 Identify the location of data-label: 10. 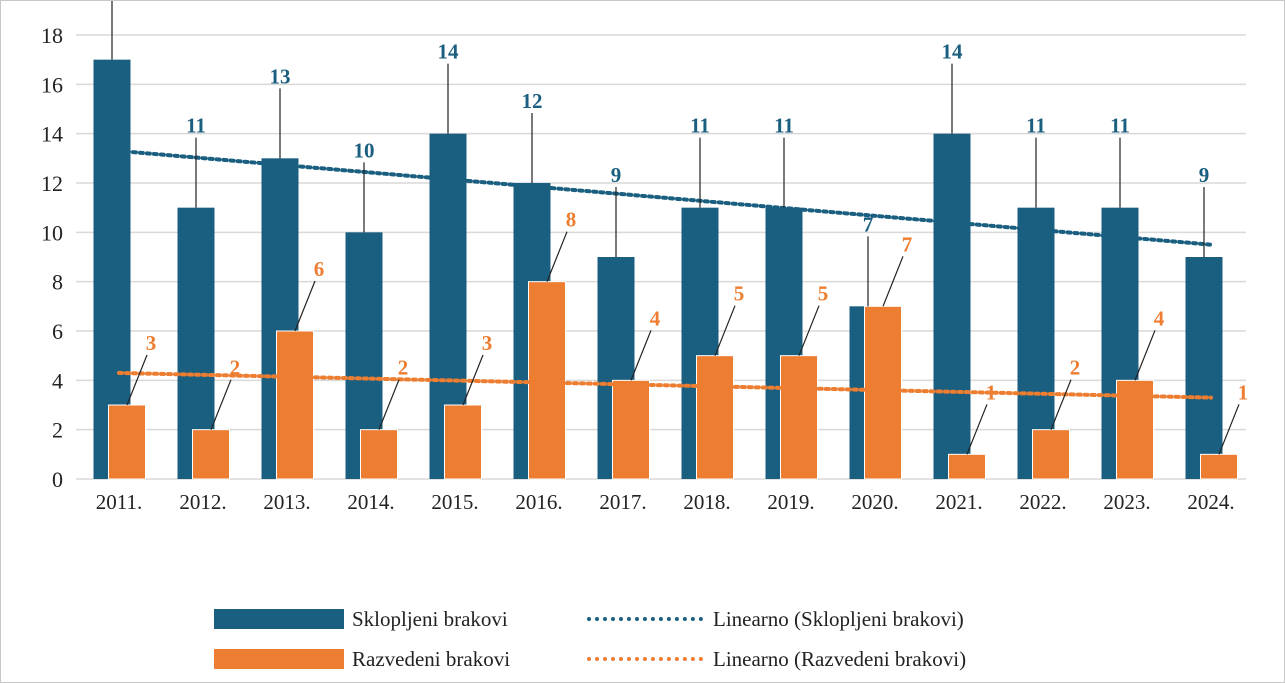
(364, 150).